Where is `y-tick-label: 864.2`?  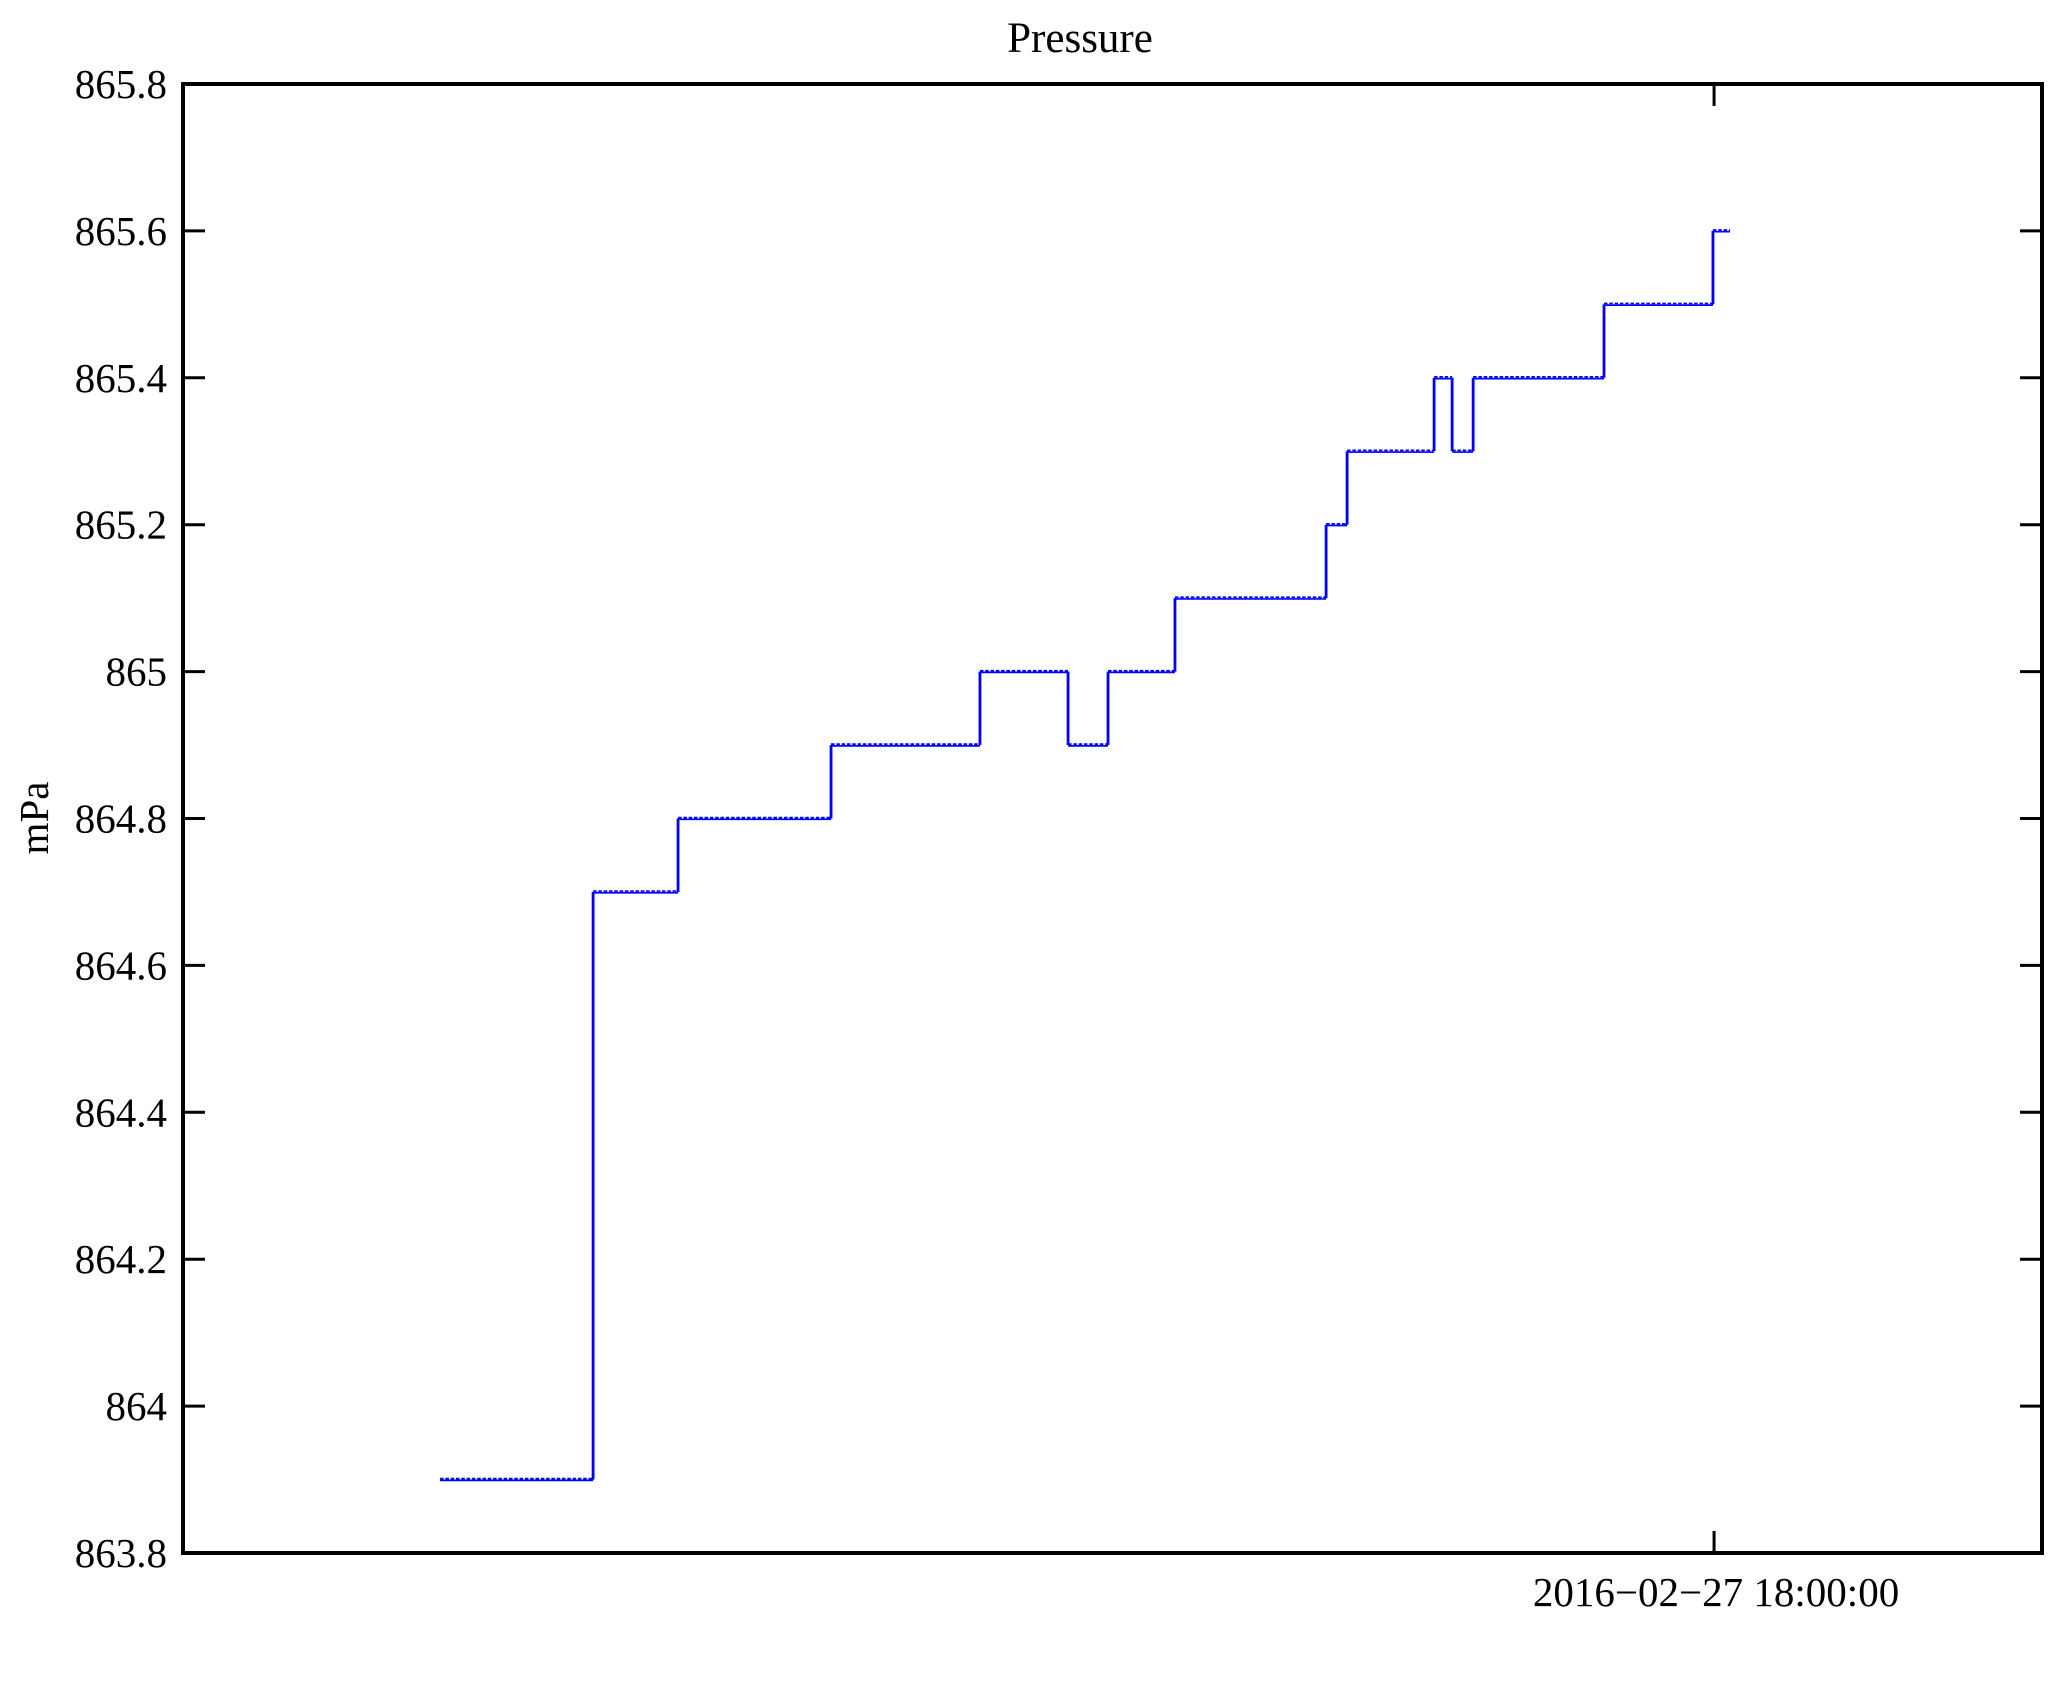 y-tick-label: 864.2 is located at coordinates (121, 1259).